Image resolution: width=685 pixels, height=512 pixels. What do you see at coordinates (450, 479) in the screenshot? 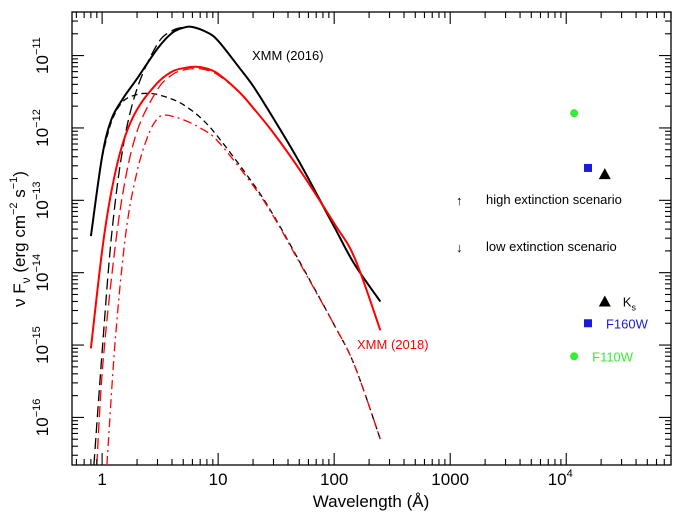
I see `x-tick-label: 1000` at bounding box center [450, 479].